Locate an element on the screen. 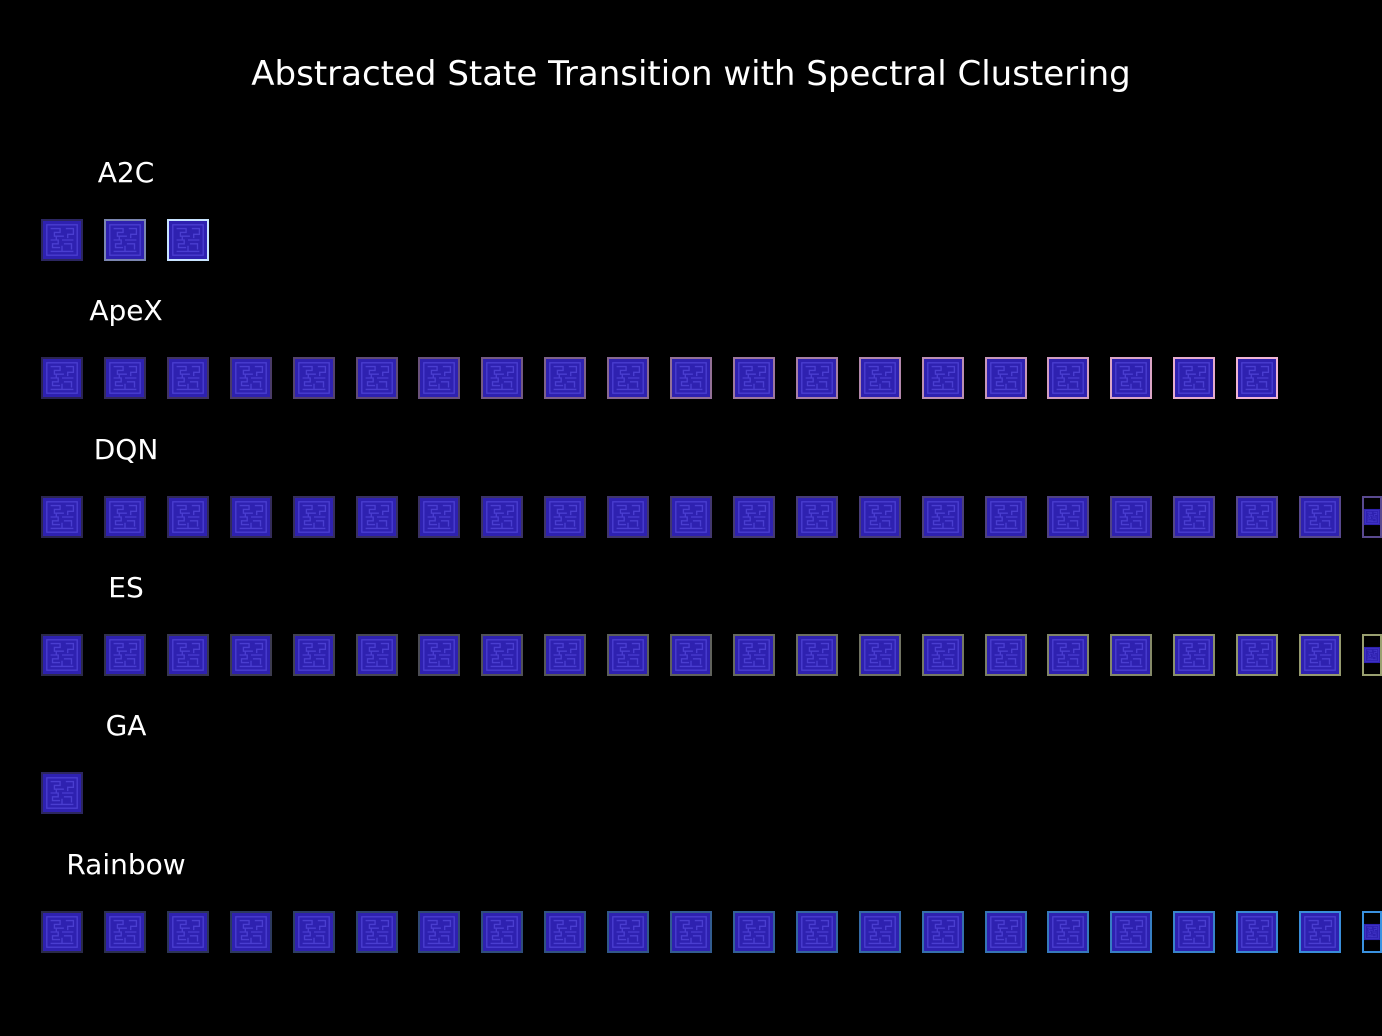 The width and height of the screenshot is (1382, 1036). row-label-a2c: A2C is located at coordinates (126, 172).